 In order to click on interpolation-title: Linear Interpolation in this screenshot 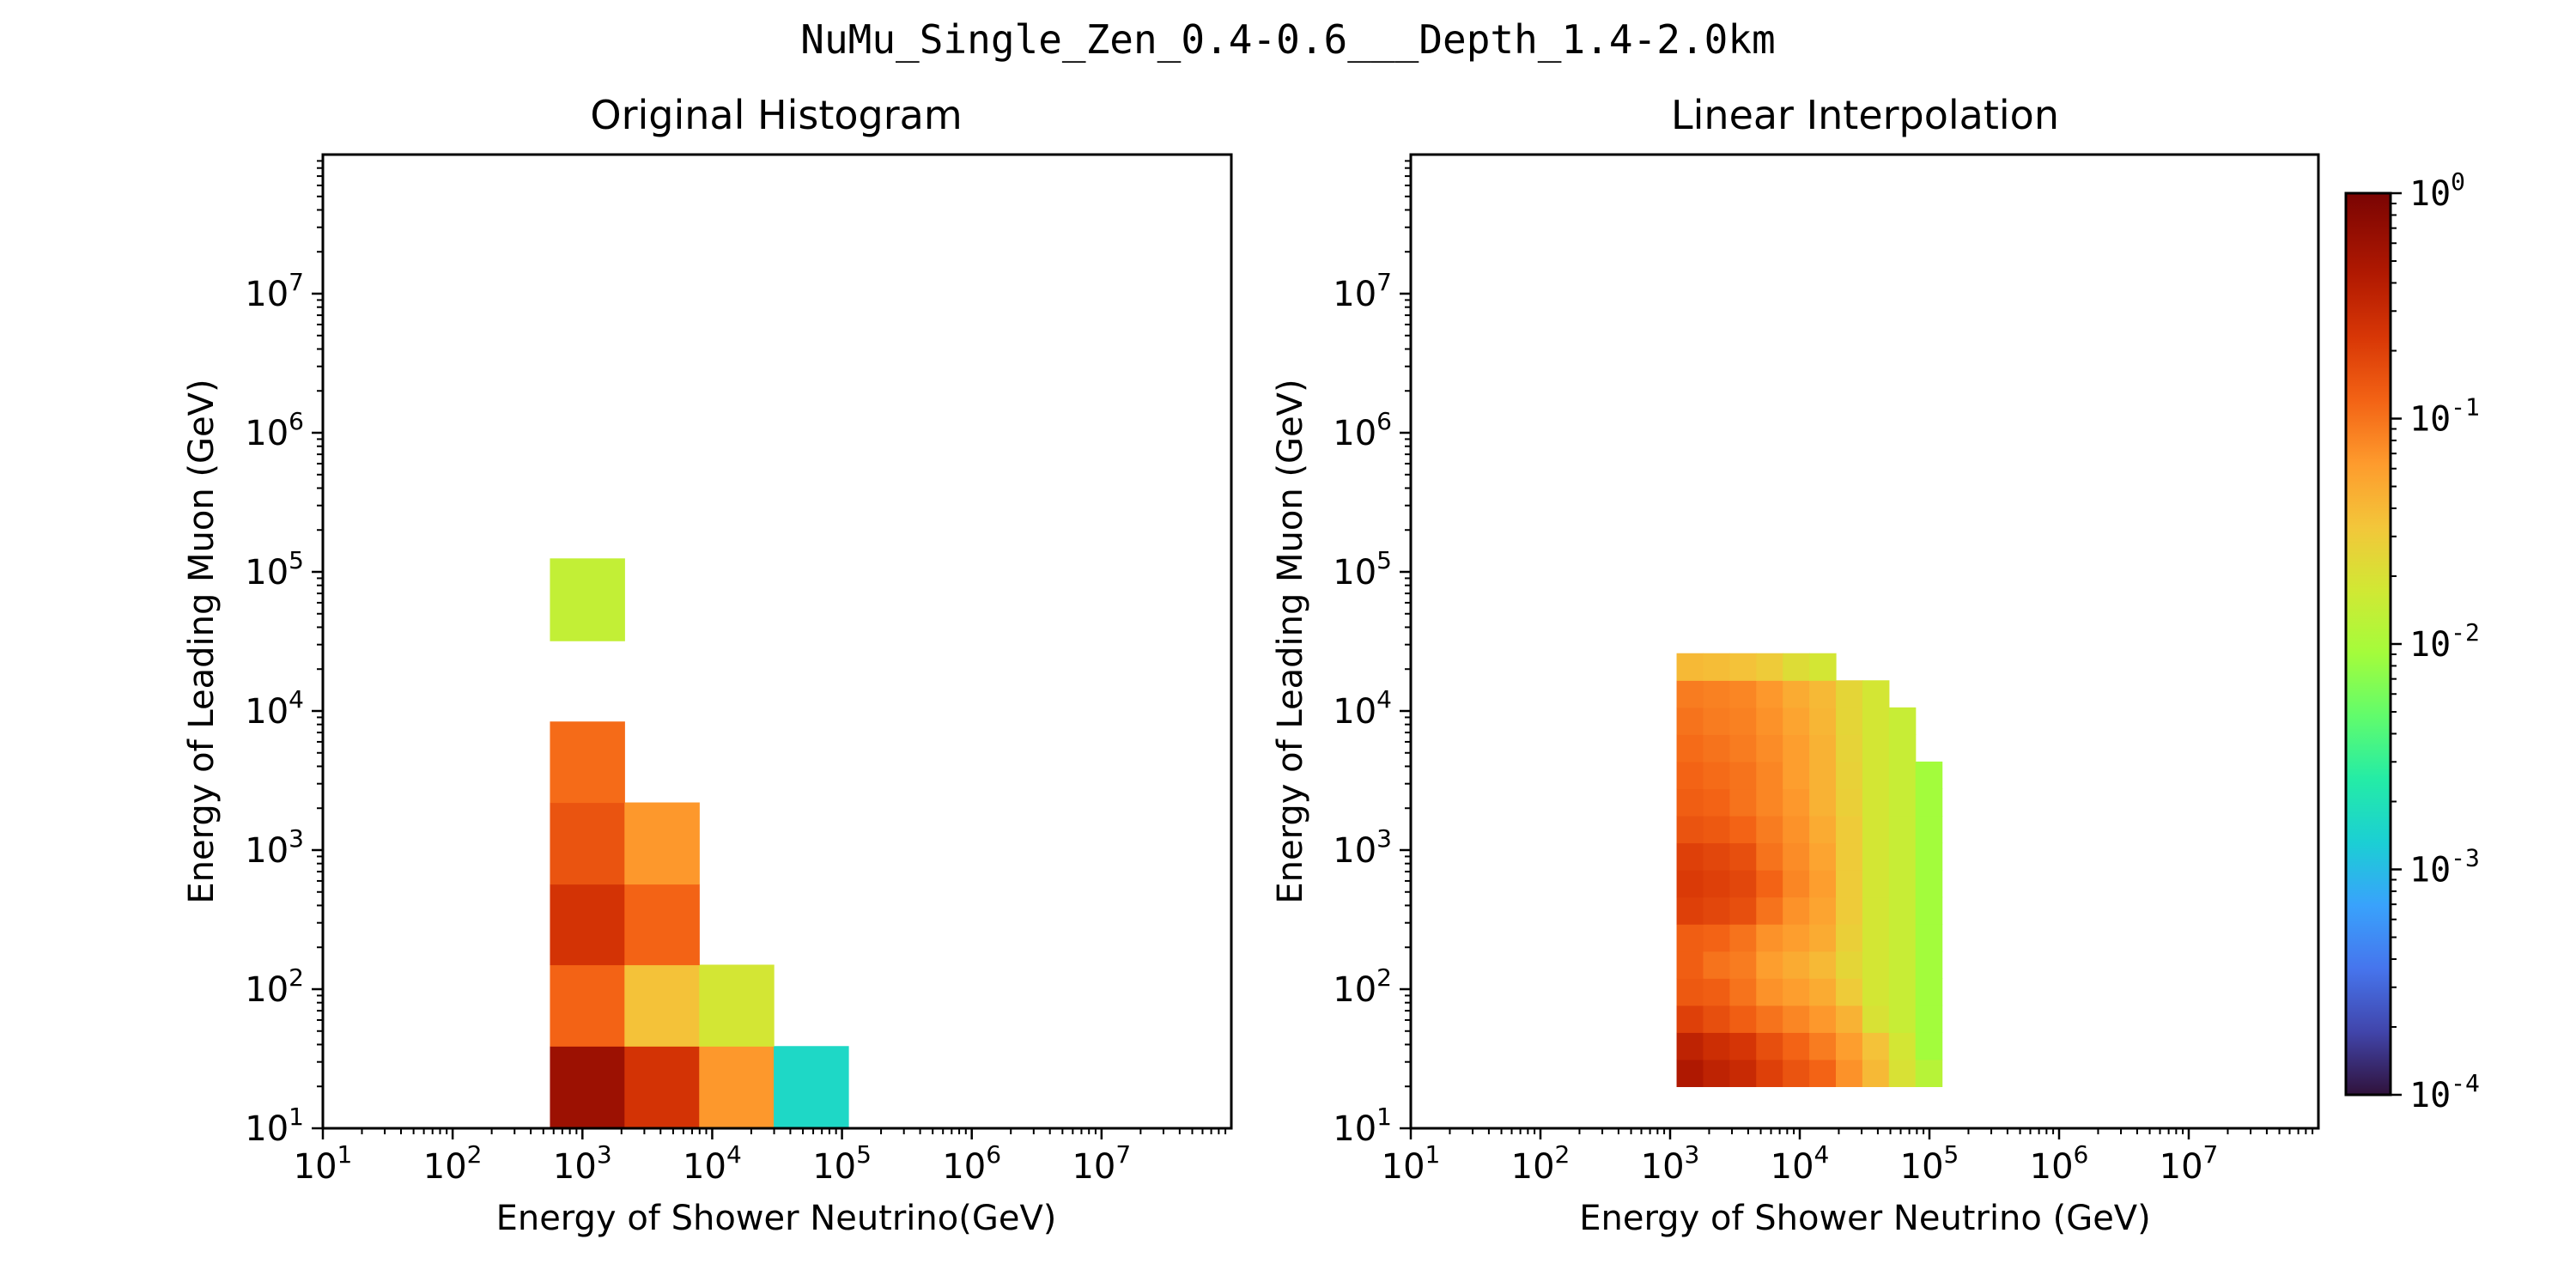, I will do `click(1865, 115)`.